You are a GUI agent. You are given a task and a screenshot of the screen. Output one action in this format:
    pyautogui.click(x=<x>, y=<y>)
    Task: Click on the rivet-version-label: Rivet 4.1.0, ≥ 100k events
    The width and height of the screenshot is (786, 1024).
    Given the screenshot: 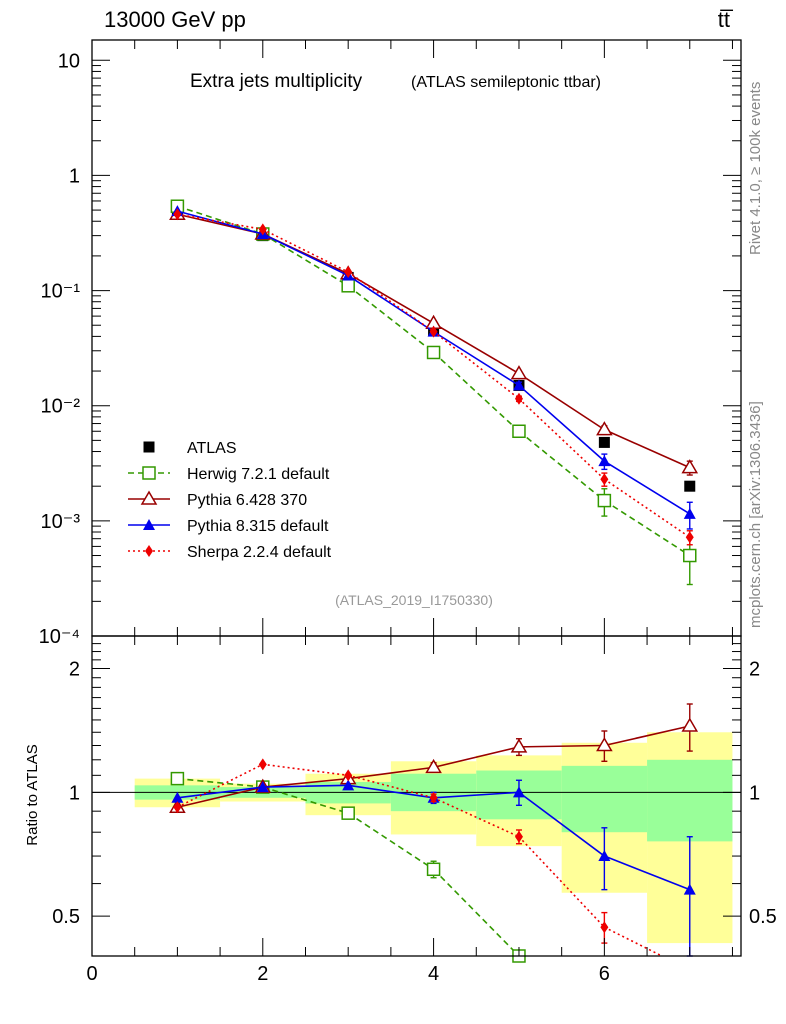 What is the action you would take?
    pyautogui.click(x=755, y=168)
    